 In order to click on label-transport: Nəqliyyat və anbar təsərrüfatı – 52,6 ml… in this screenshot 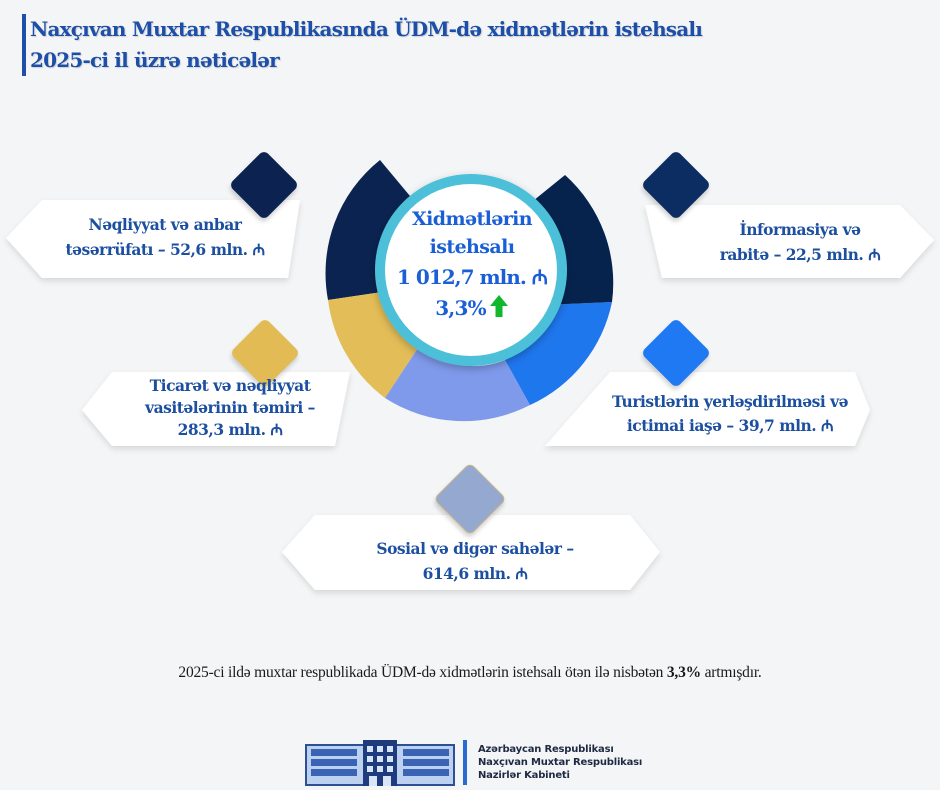, I will do `click(165, 237)`.